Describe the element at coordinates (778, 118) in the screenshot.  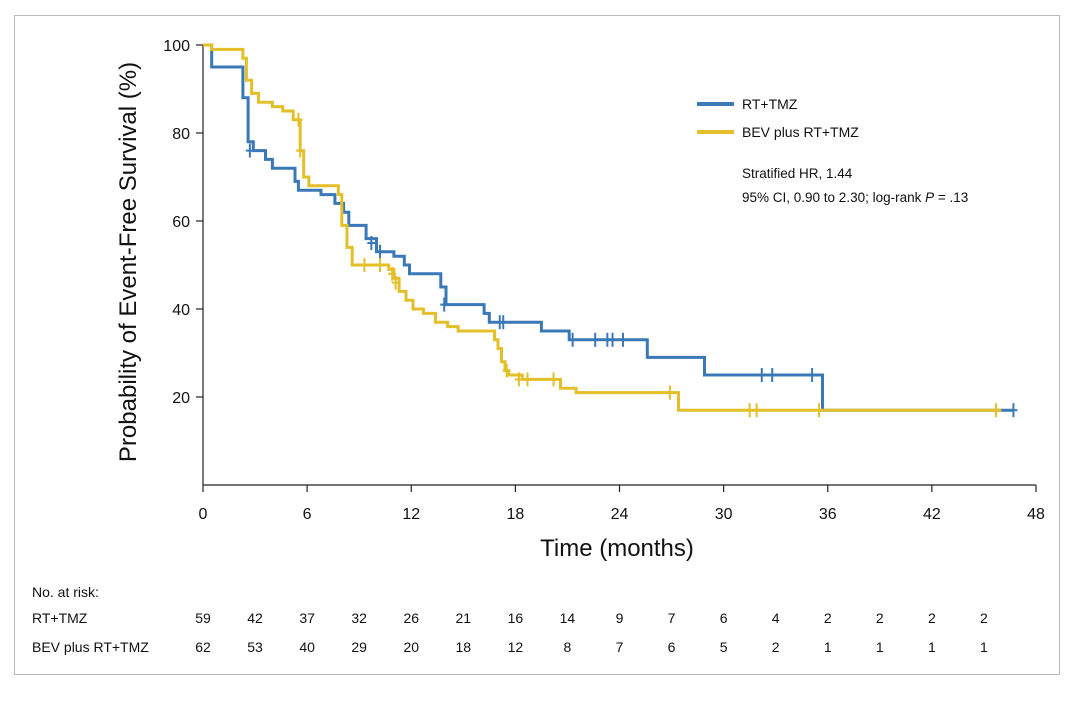
I see `legend: RT+TMZ BEV plus RT+TMZ` at that location.